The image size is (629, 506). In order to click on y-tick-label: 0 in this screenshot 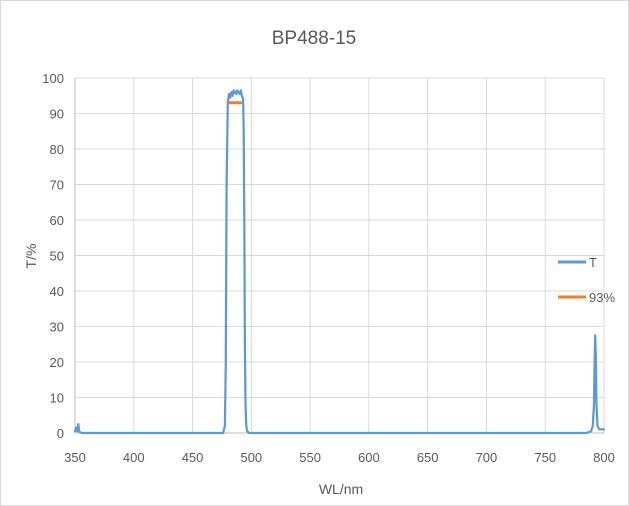, I will do `click(60, 433)`.